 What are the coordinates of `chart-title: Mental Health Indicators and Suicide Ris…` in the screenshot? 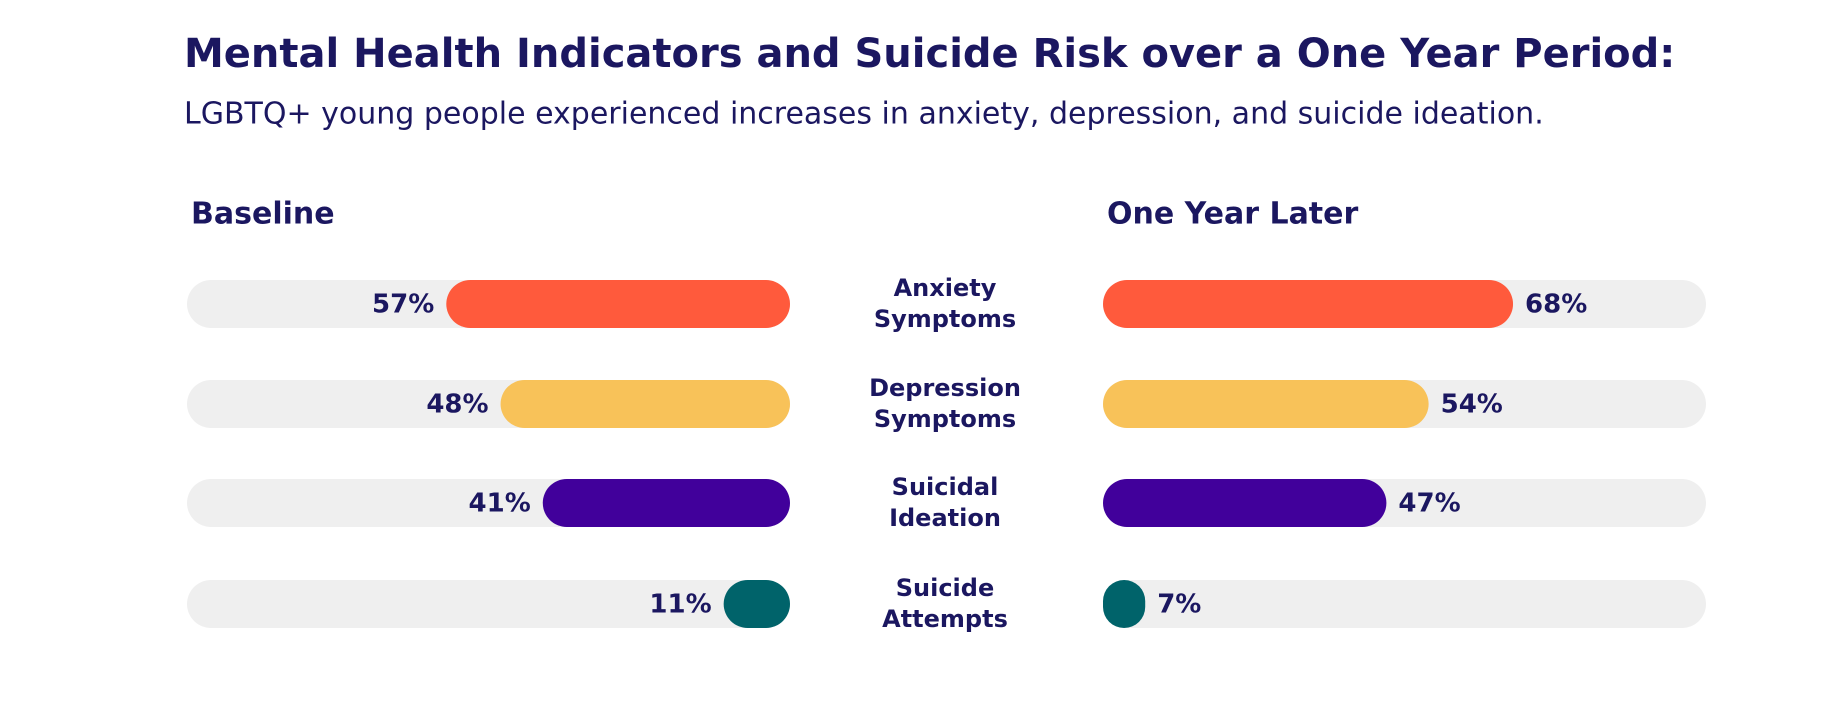 It's located at (929, 54).